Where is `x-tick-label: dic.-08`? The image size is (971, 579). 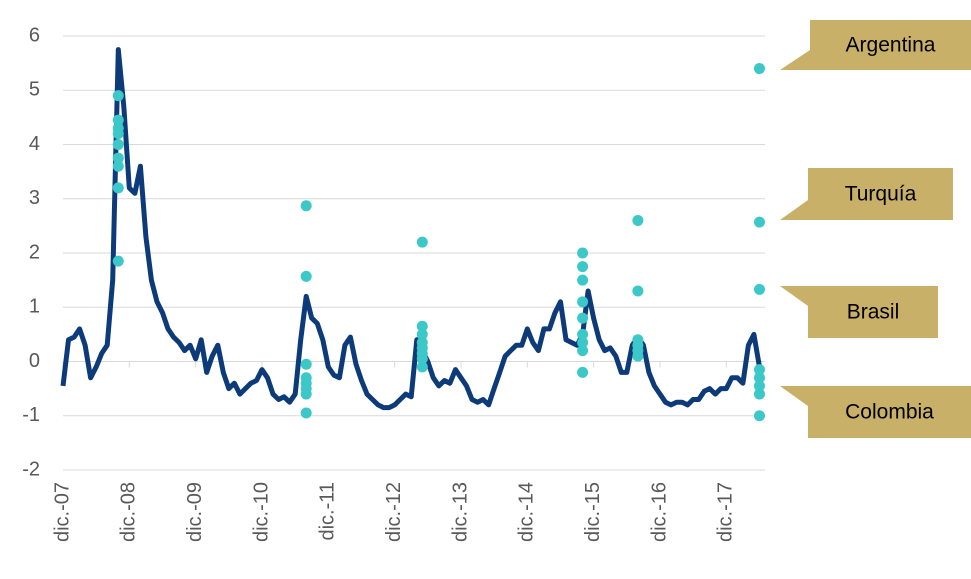
x-tick-label: dic.-08 is located at coordinates (129, 512).